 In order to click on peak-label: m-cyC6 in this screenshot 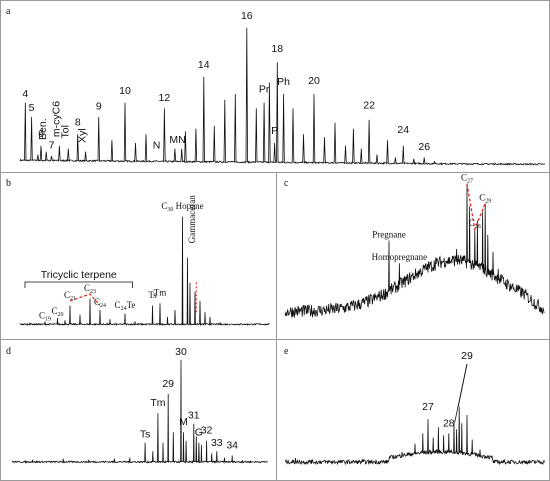, I will do `click(56, 119)`.